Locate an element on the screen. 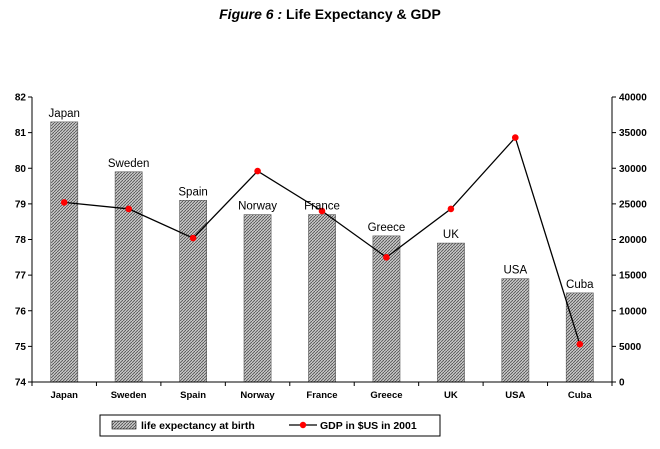  category-label-cuba: Cuba is located at coordinates (580, 395).